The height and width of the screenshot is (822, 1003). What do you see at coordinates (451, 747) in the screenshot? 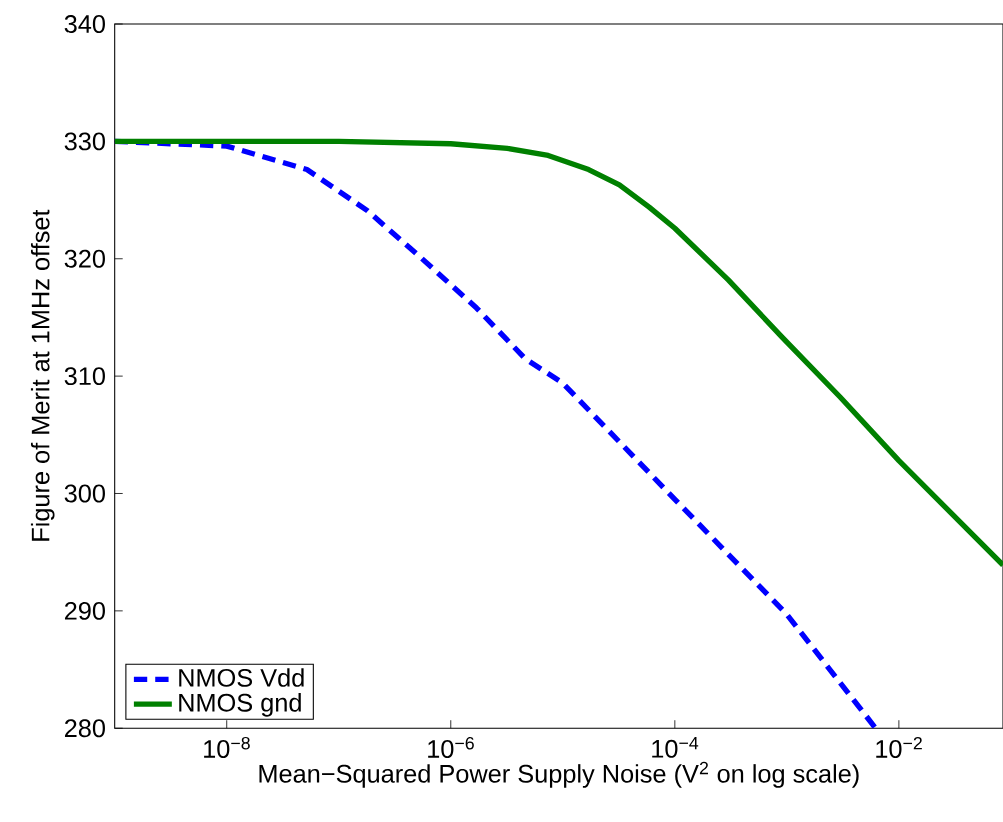
I see `x-tick-label: 10$^{−6}$` at bounding box center [451, 747].